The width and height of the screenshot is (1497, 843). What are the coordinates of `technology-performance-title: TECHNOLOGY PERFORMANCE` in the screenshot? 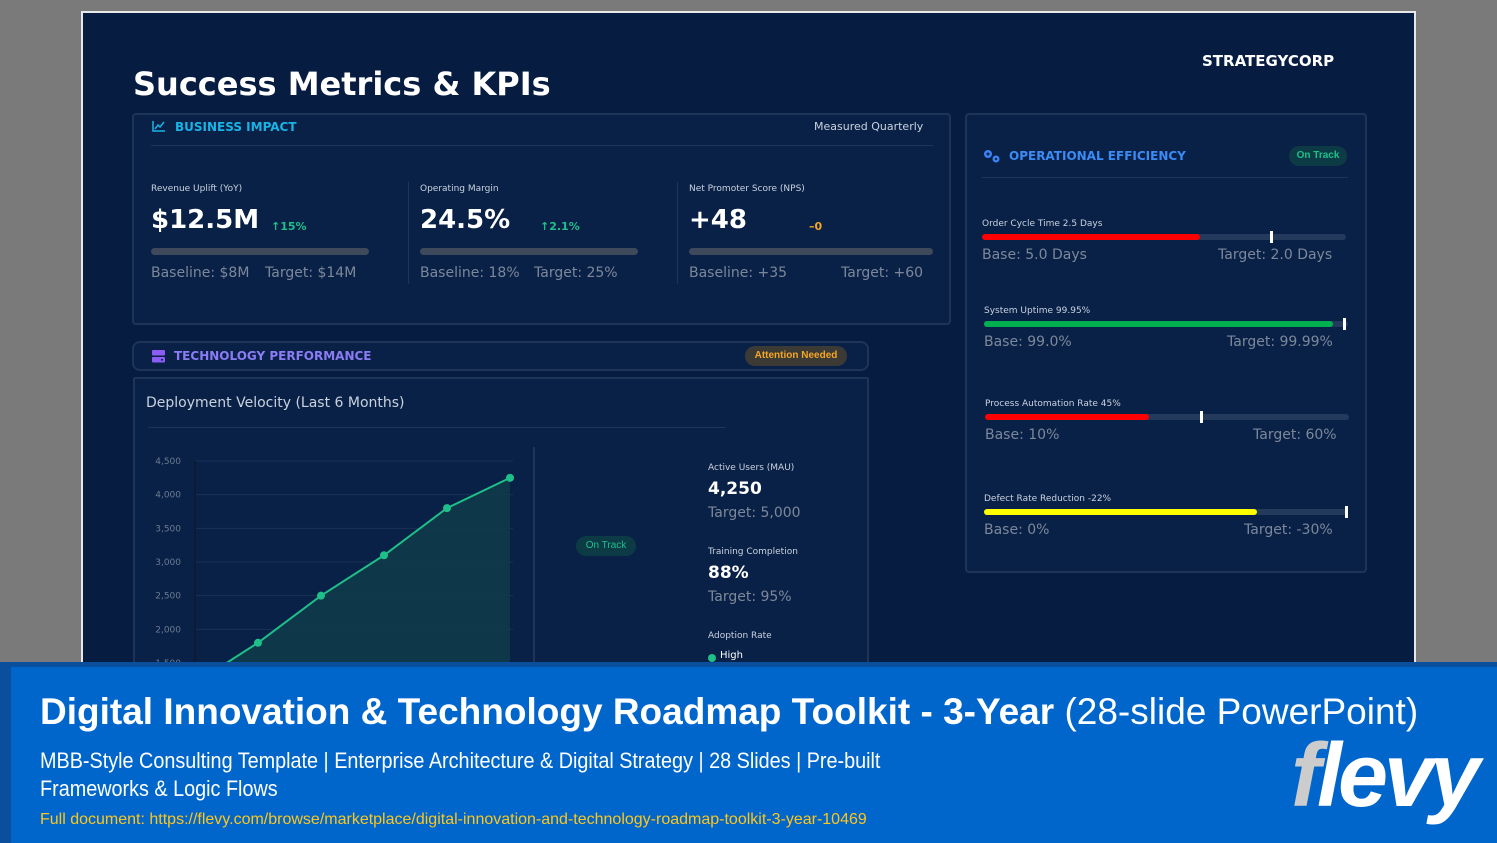 It's located at (273, 356).